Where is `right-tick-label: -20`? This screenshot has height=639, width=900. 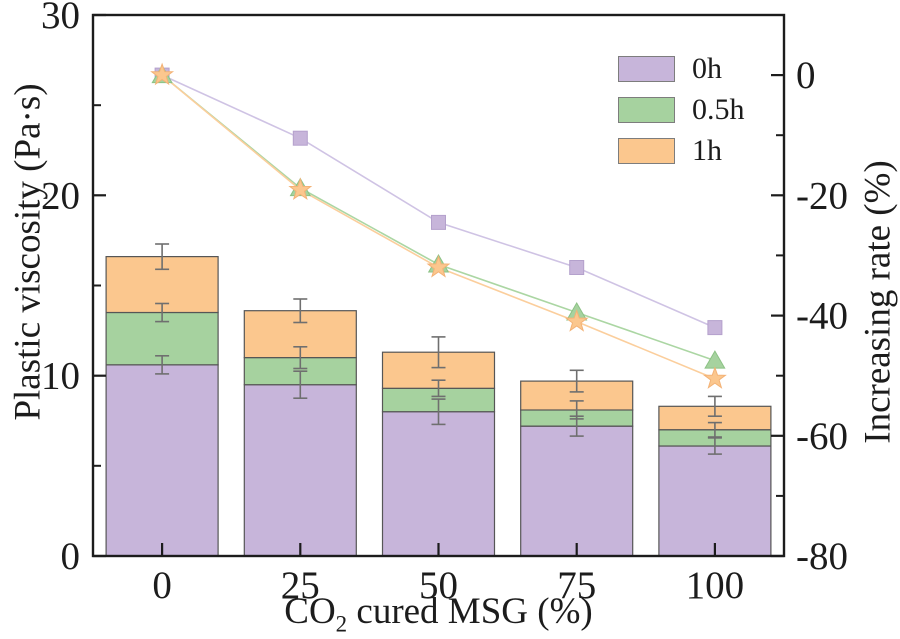
right-tick-label: -20 is located at coordinates (822, 195).